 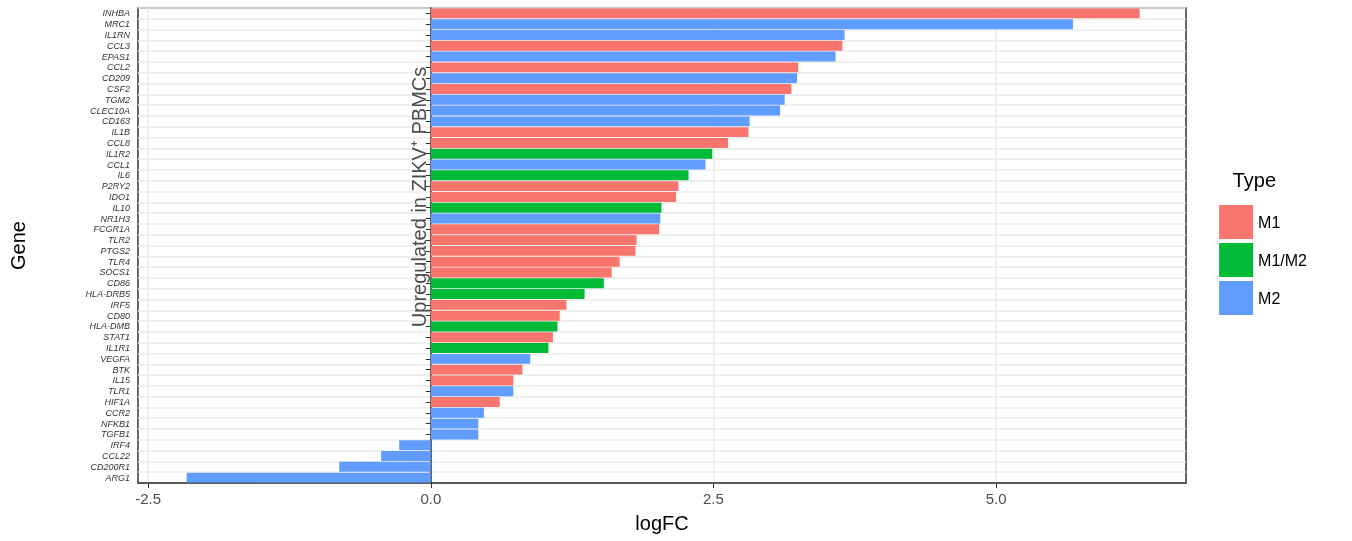 I want to click on y-tick-label: IL10, so click(x=121, y=207).